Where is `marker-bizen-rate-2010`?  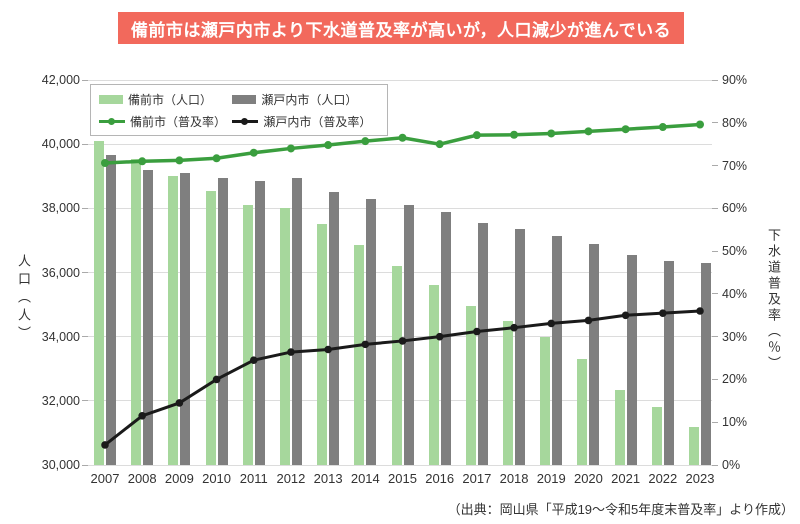
marker-bizen-rate-2010 is located at coordinates (216, 158).